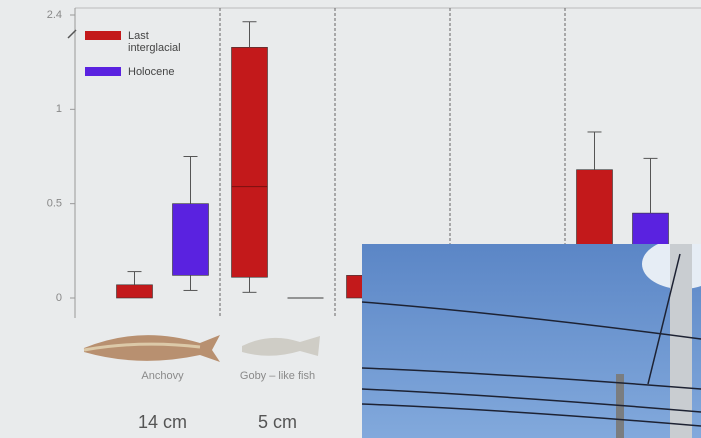 The height and width of the screenshot is (438, 701). I want to click on size-label: 14 cm, so click(162, 422).